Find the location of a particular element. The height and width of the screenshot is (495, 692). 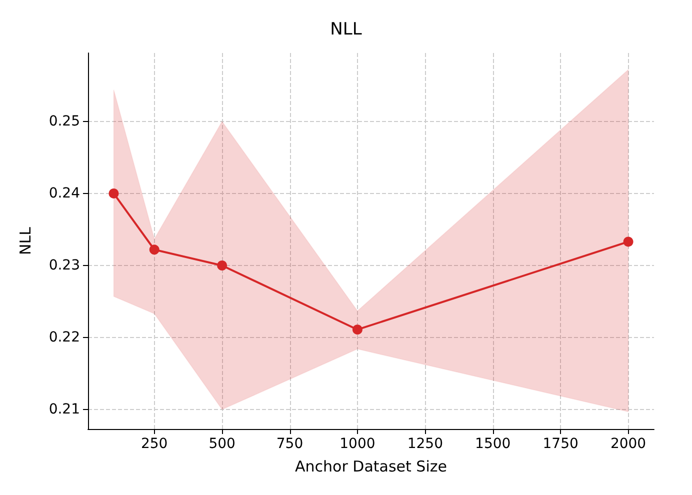

x-tick-label: 1500 is located at coordinates (493, 444).